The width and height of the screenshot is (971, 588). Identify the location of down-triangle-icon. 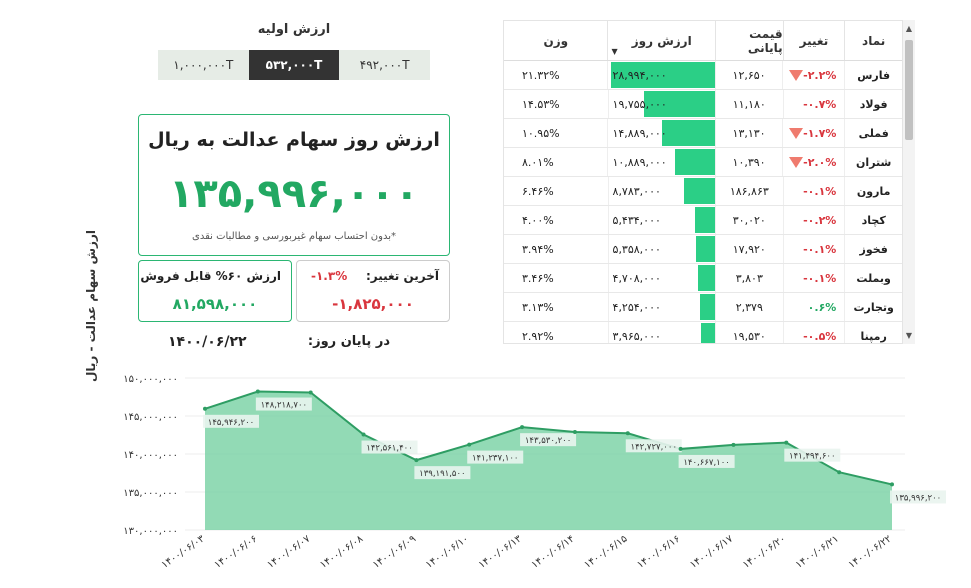
(796, 162).